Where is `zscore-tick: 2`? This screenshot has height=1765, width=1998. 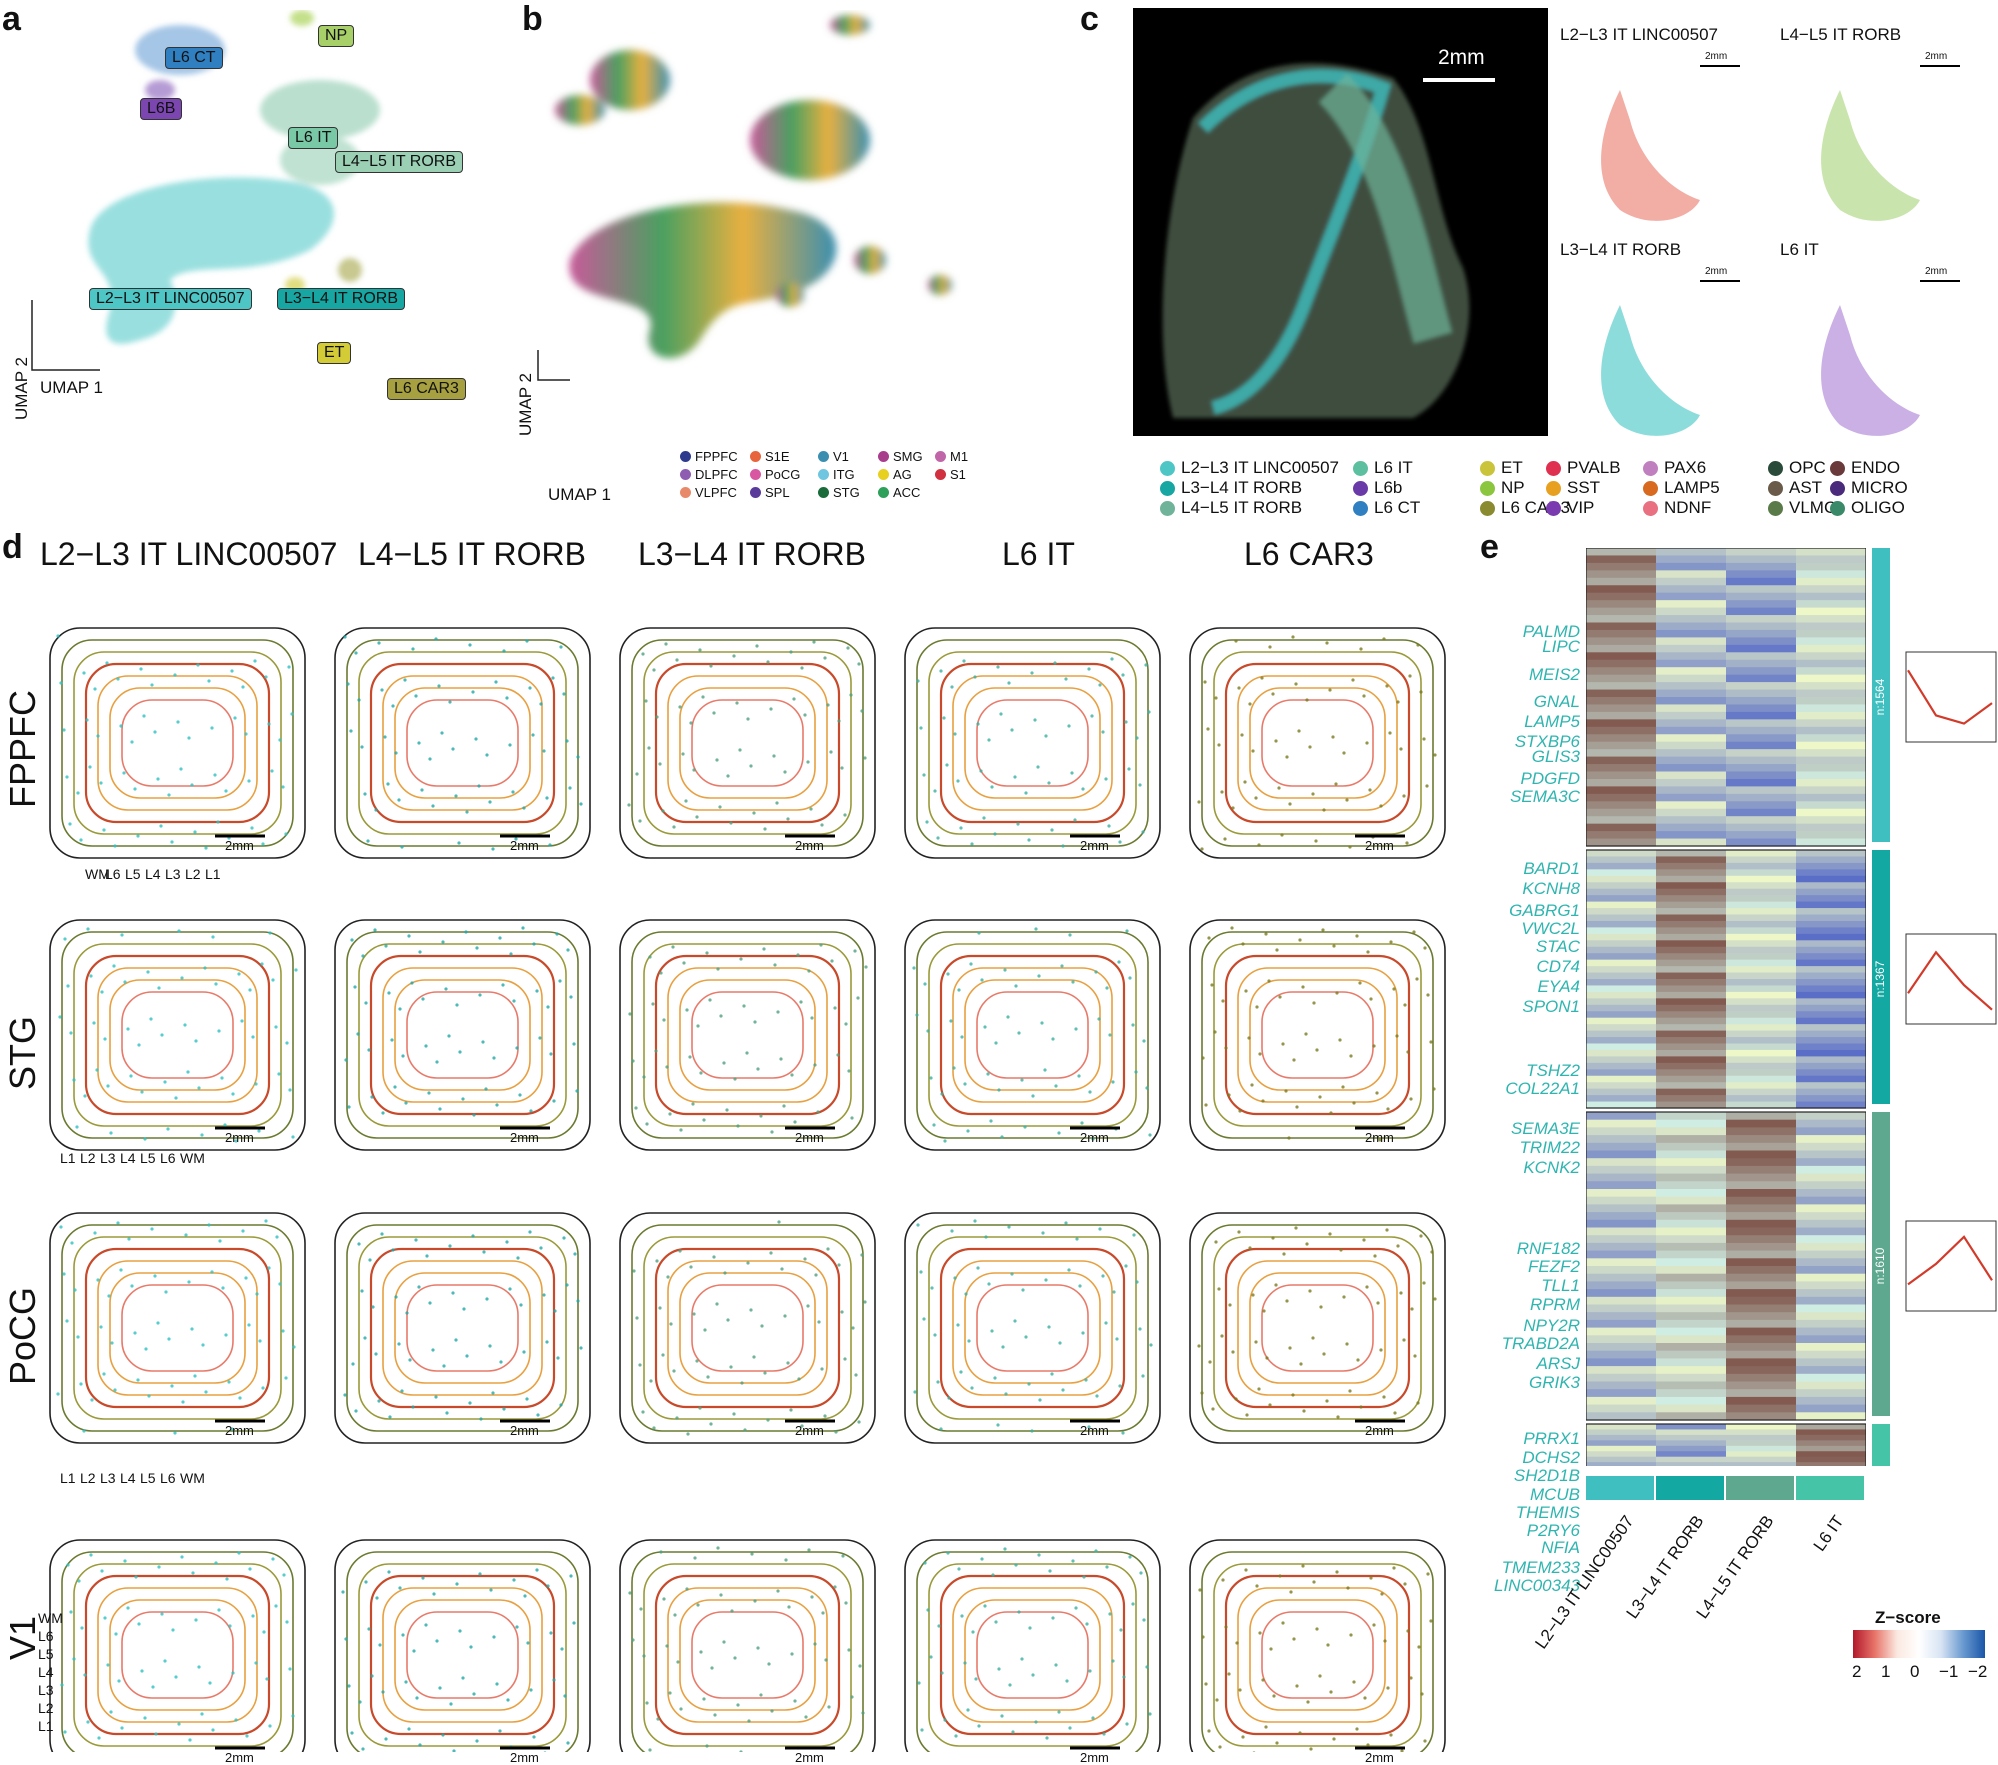 zscore-tick: 2 is located at coordinates (1857, 1671).